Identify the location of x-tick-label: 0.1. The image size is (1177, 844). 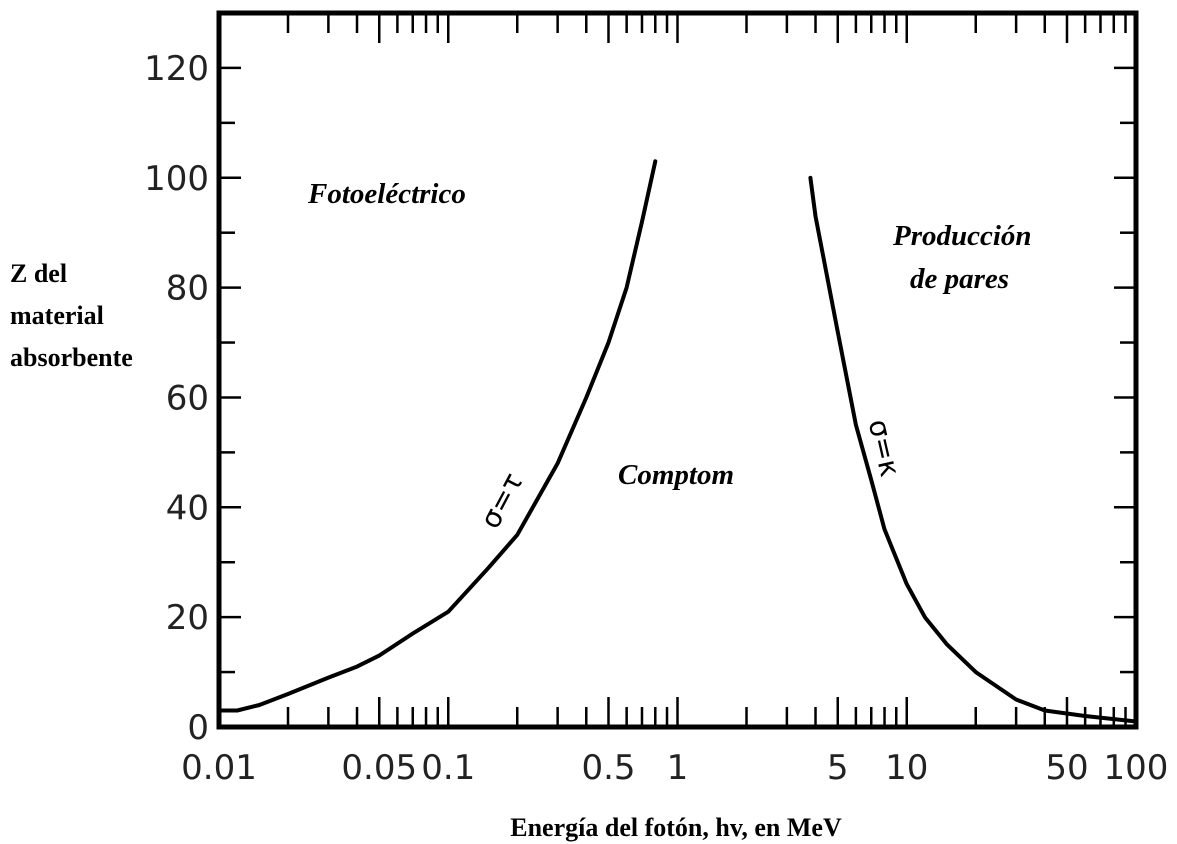
(448, 768).